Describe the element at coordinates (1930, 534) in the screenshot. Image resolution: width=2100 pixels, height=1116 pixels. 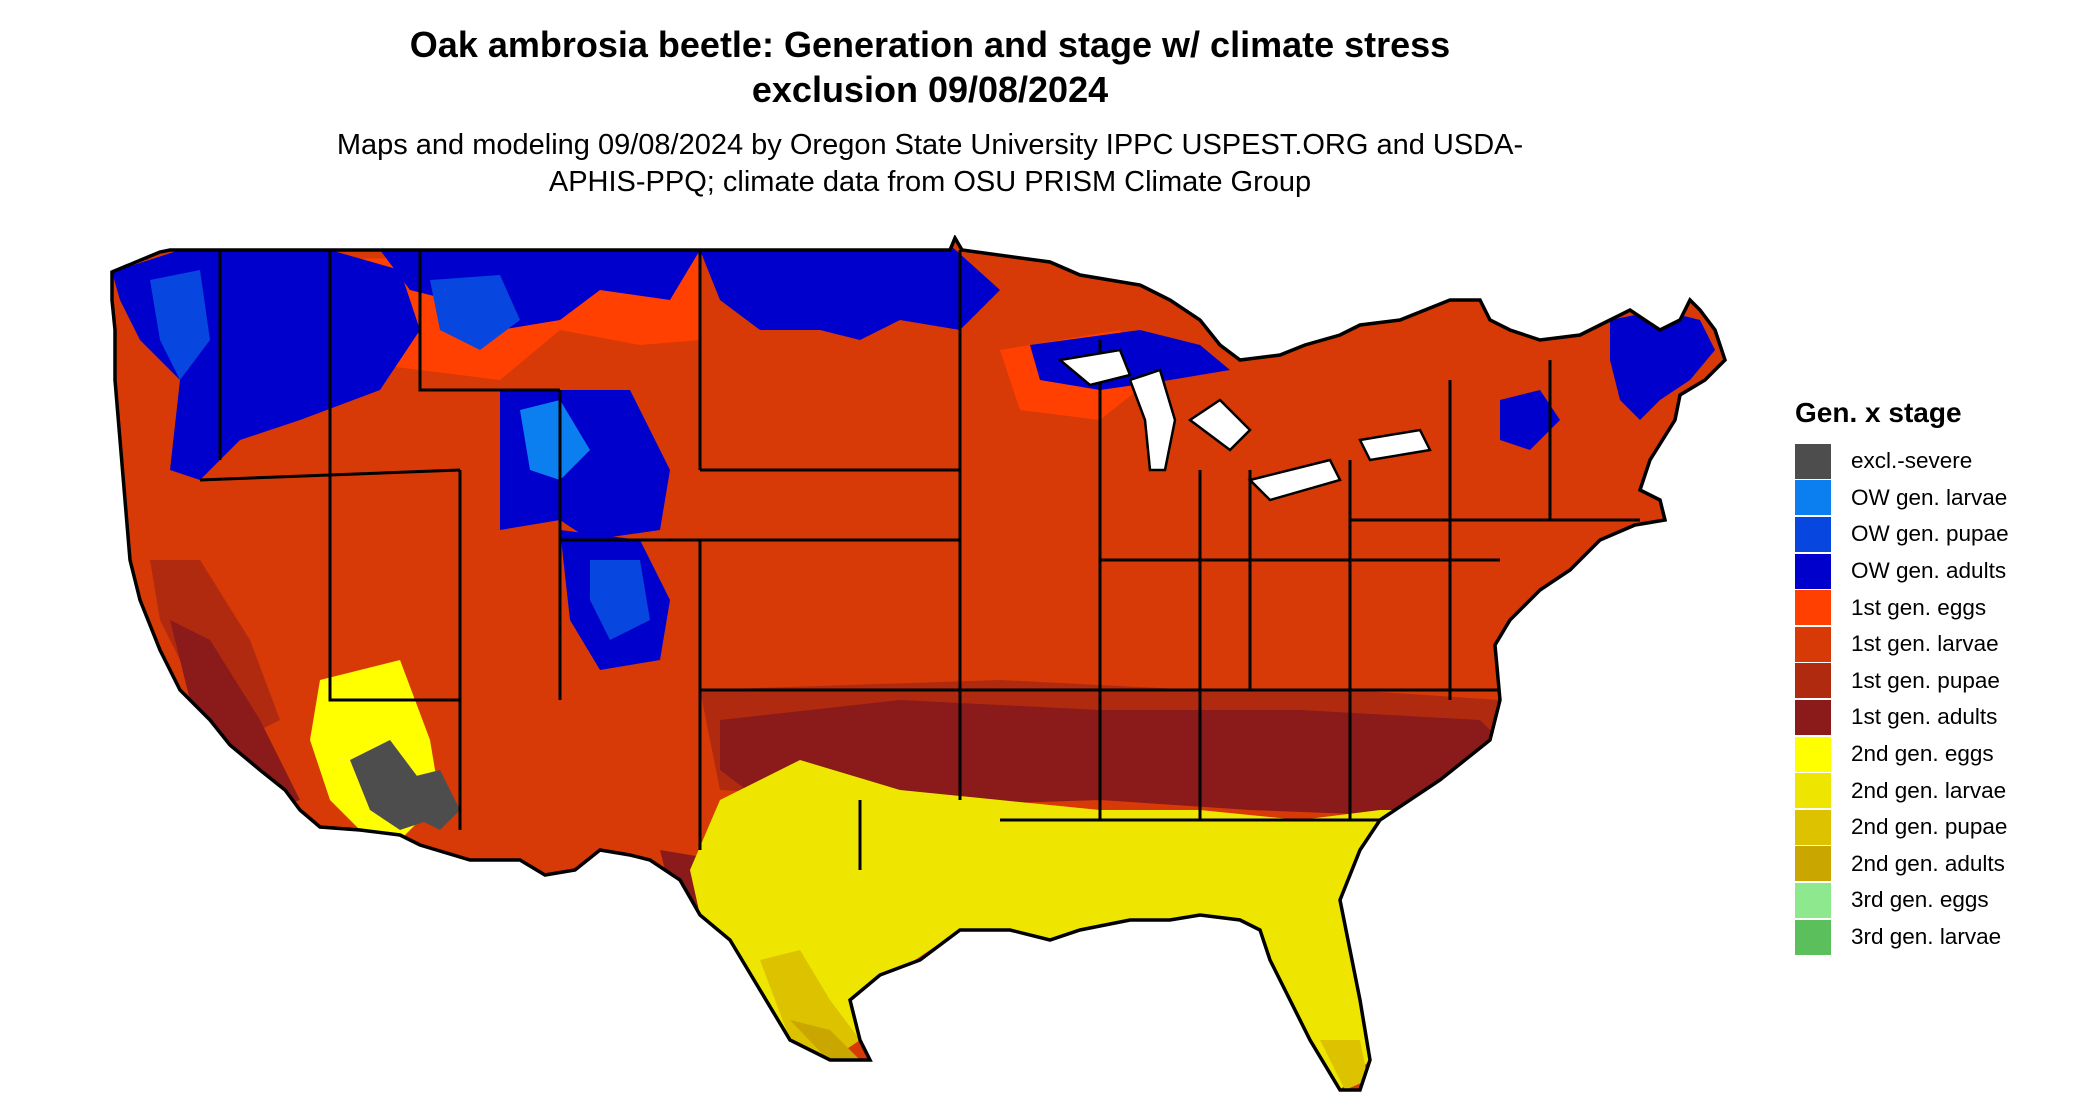
I see `legend-label: OW gen. pupae` at that location.